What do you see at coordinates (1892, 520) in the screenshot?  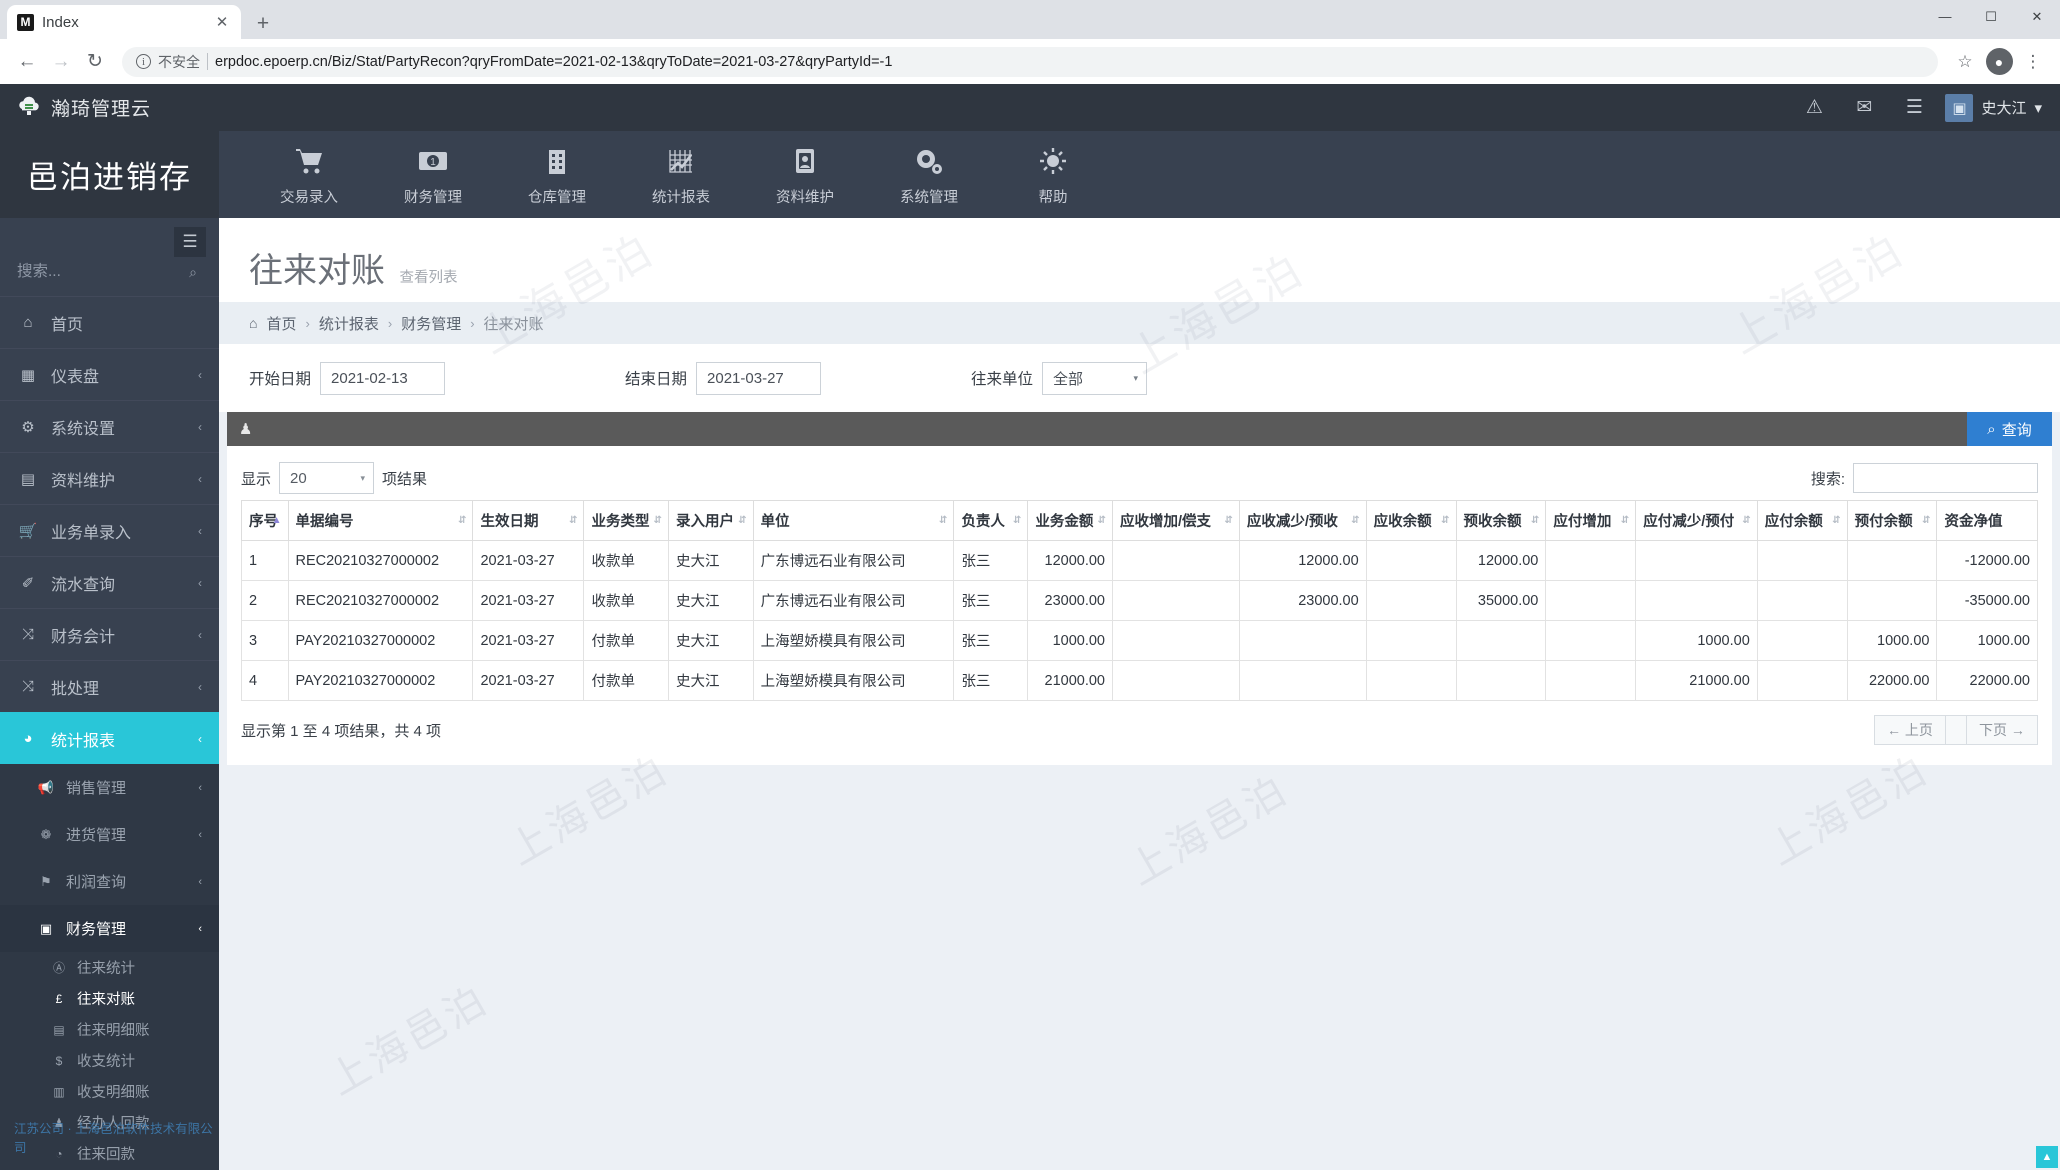 I see `col-prepay-balance: 预付余额 ⇵` at bounding box center [1892, 520].